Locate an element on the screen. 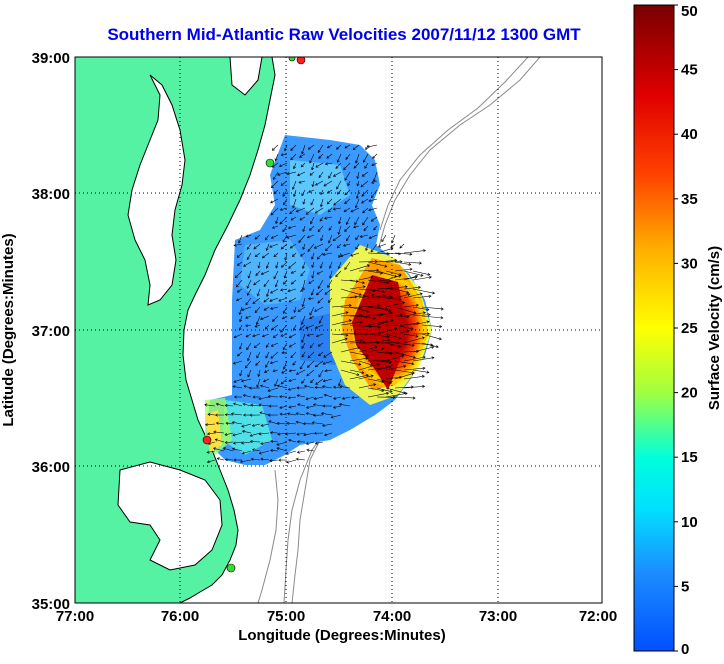 The width and height of the screenshot is (724, 664). y-axis: 39:00 38:00 37:00 36:00 35:00 is located at coordinates (51, 331).